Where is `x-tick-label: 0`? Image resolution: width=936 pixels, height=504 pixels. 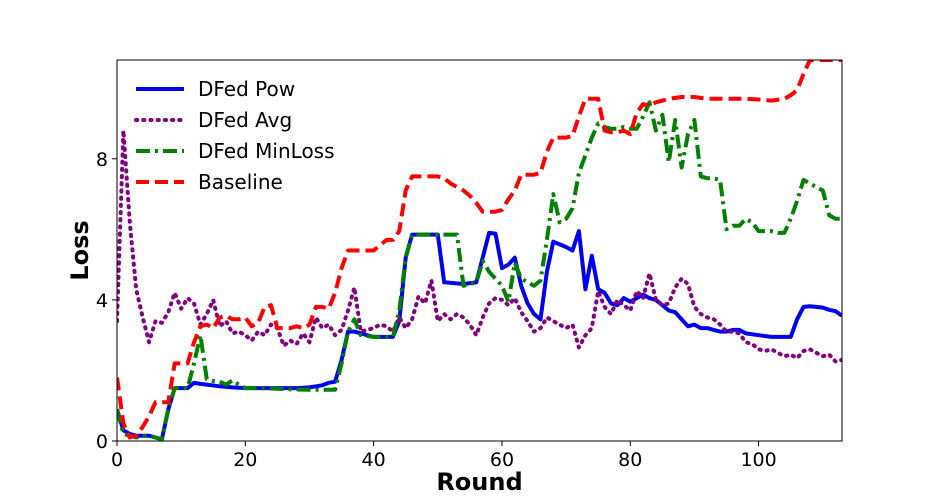
x-tick-label: 0 is located at coordinates (117, 460).